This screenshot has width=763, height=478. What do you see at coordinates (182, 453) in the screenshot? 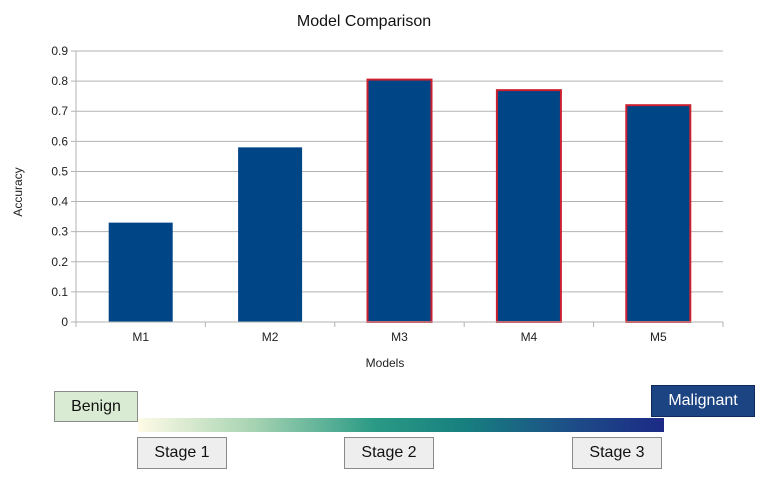
I see `stage-1-label: Stage 1` at bounding box center [182, 453].